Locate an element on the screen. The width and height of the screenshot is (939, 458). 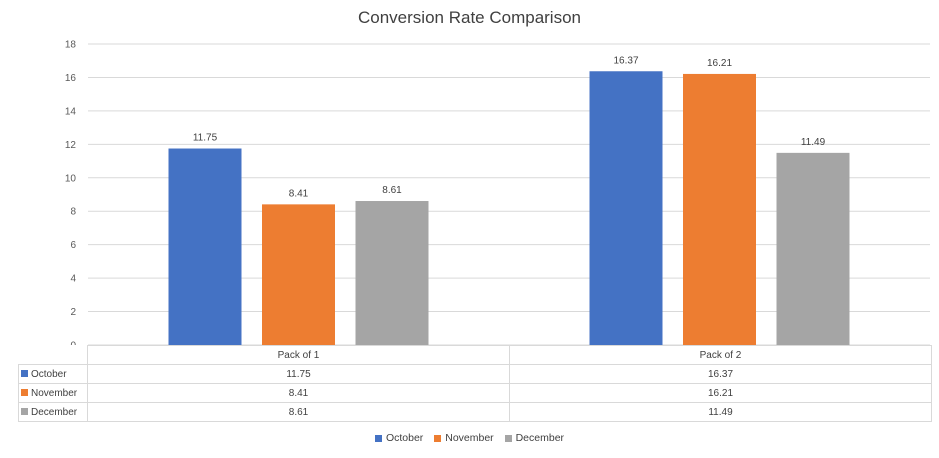
legend-item-december: December is located at coordinates (534, 438).